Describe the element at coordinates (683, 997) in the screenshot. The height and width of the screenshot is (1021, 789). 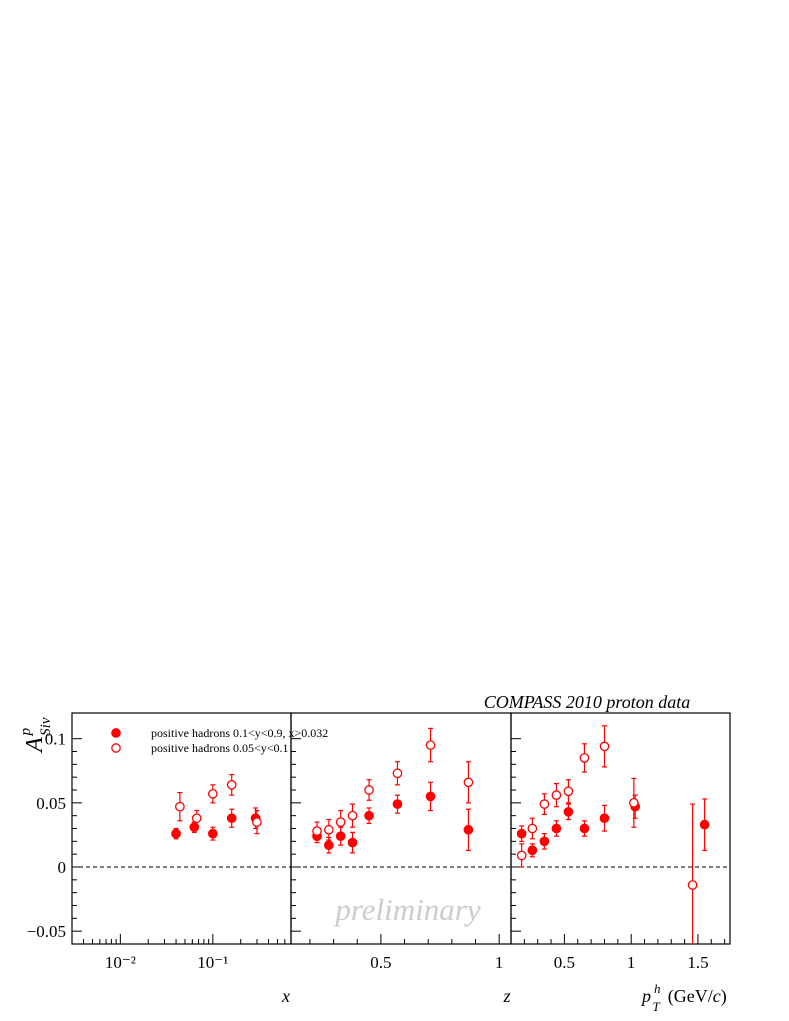
I see `x-axis-label-pt: p h T(GeV/c)` at that location.